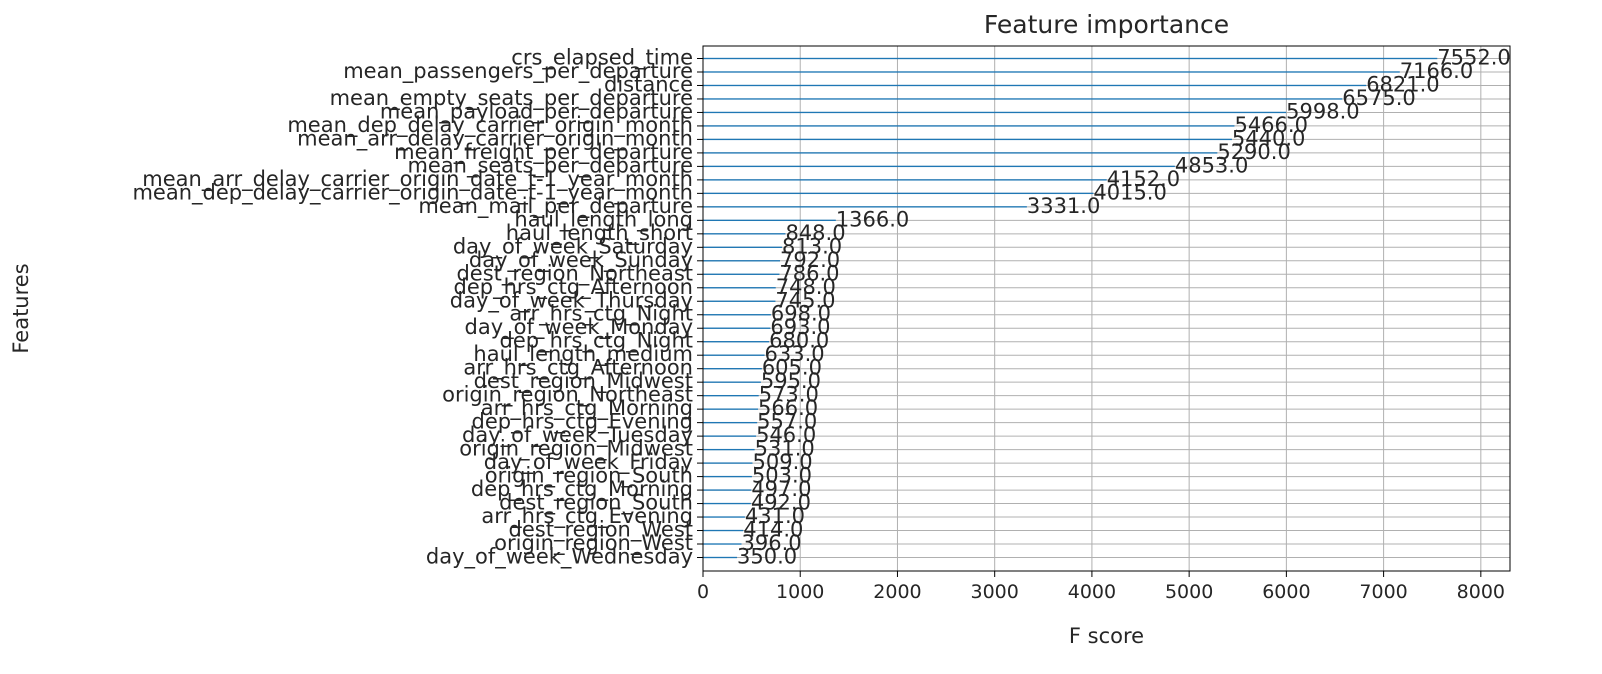 Image resolution: width=1602 pixels, height=674 pixels. What do you see at coordinates (1092, 592) in the screenshot?
I see `x-tick-label: 4000` at bounding box center [1092, 592].